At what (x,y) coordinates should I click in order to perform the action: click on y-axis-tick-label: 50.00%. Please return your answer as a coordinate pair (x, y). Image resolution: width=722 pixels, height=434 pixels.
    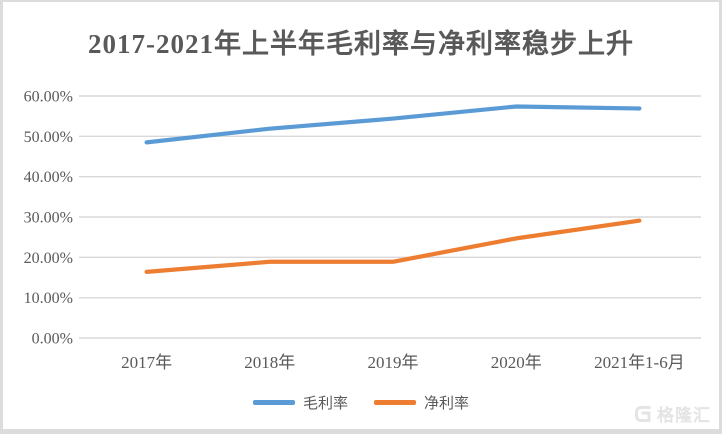
    Looking at the image, I should click on (48, 137).